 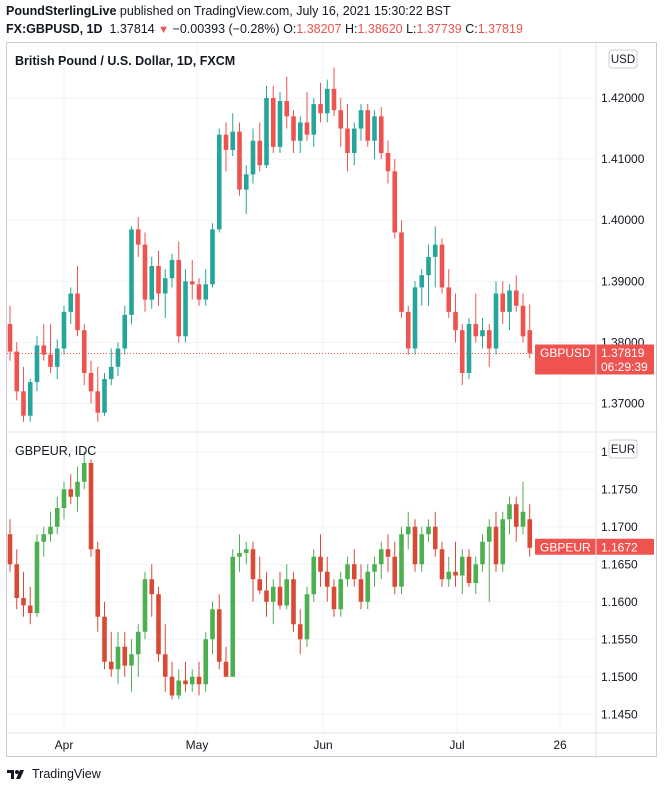 What do you see at coordinates (132, 29) in the screenshot?
I see `last-price: 1.37814` at bounding box center [132, 29].